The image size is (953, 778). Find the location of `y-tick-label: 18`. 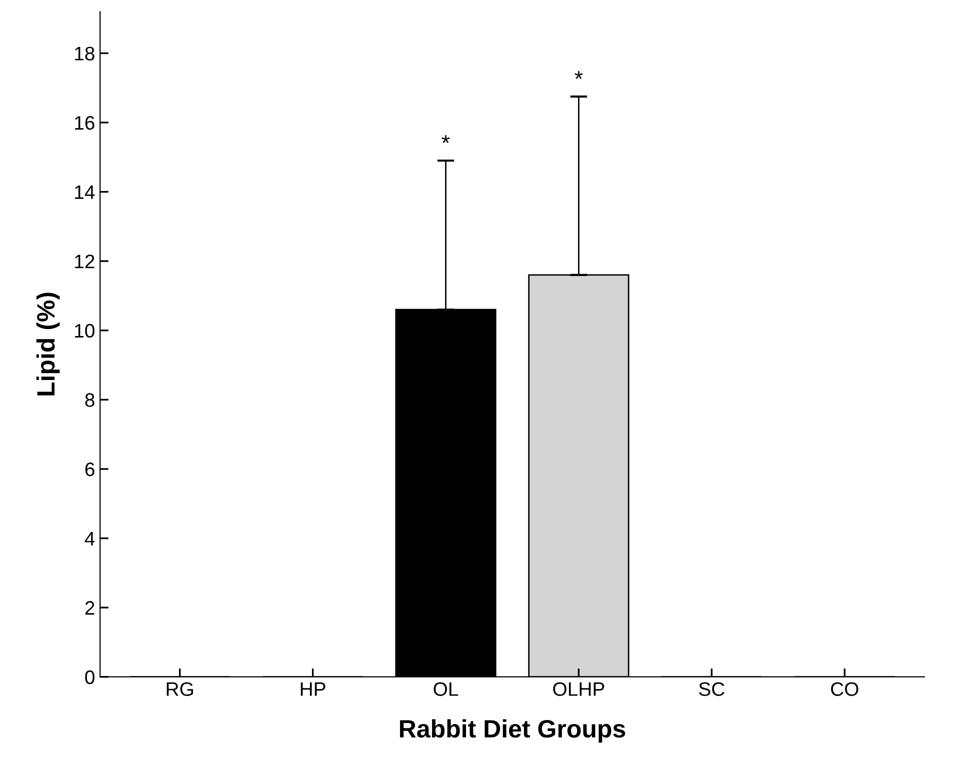

y-tick-label: 18 is located at coordinates (84, 53).